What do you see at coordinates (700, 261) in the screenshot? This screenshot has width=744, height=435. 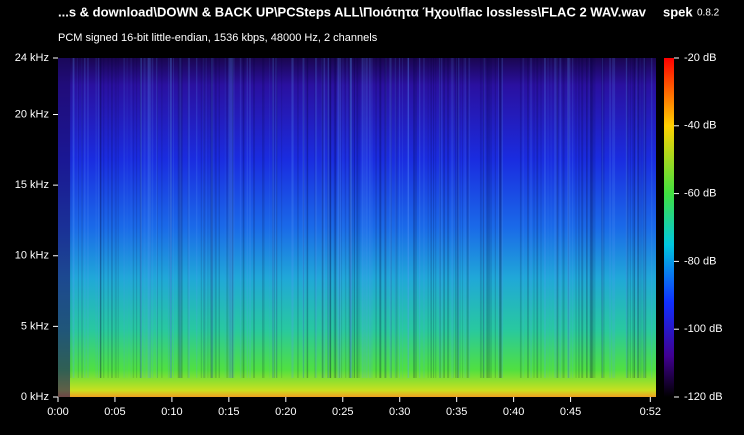 I see `color-tick-label: -80 dB` at bounding box center [700, 261].